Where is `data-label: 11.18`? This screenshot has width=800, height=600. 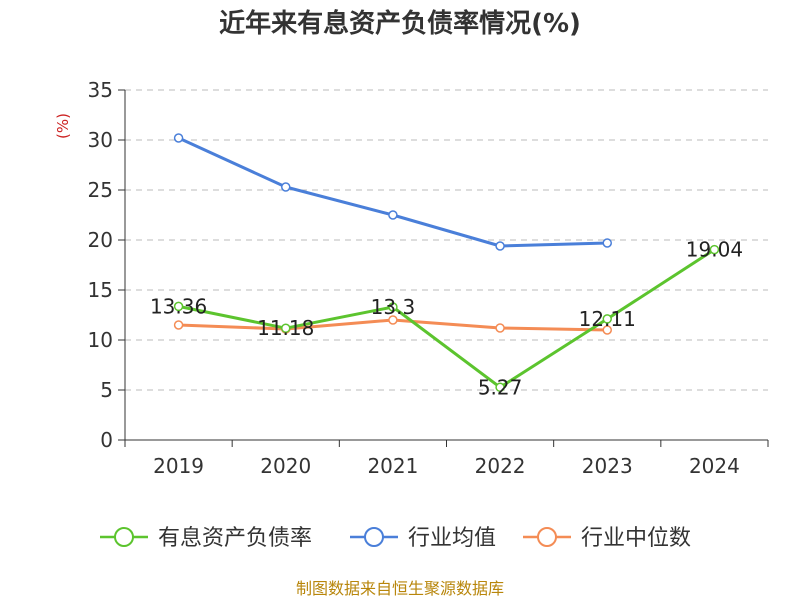
data-label: 11.18 is located at coordinates (285, 328).